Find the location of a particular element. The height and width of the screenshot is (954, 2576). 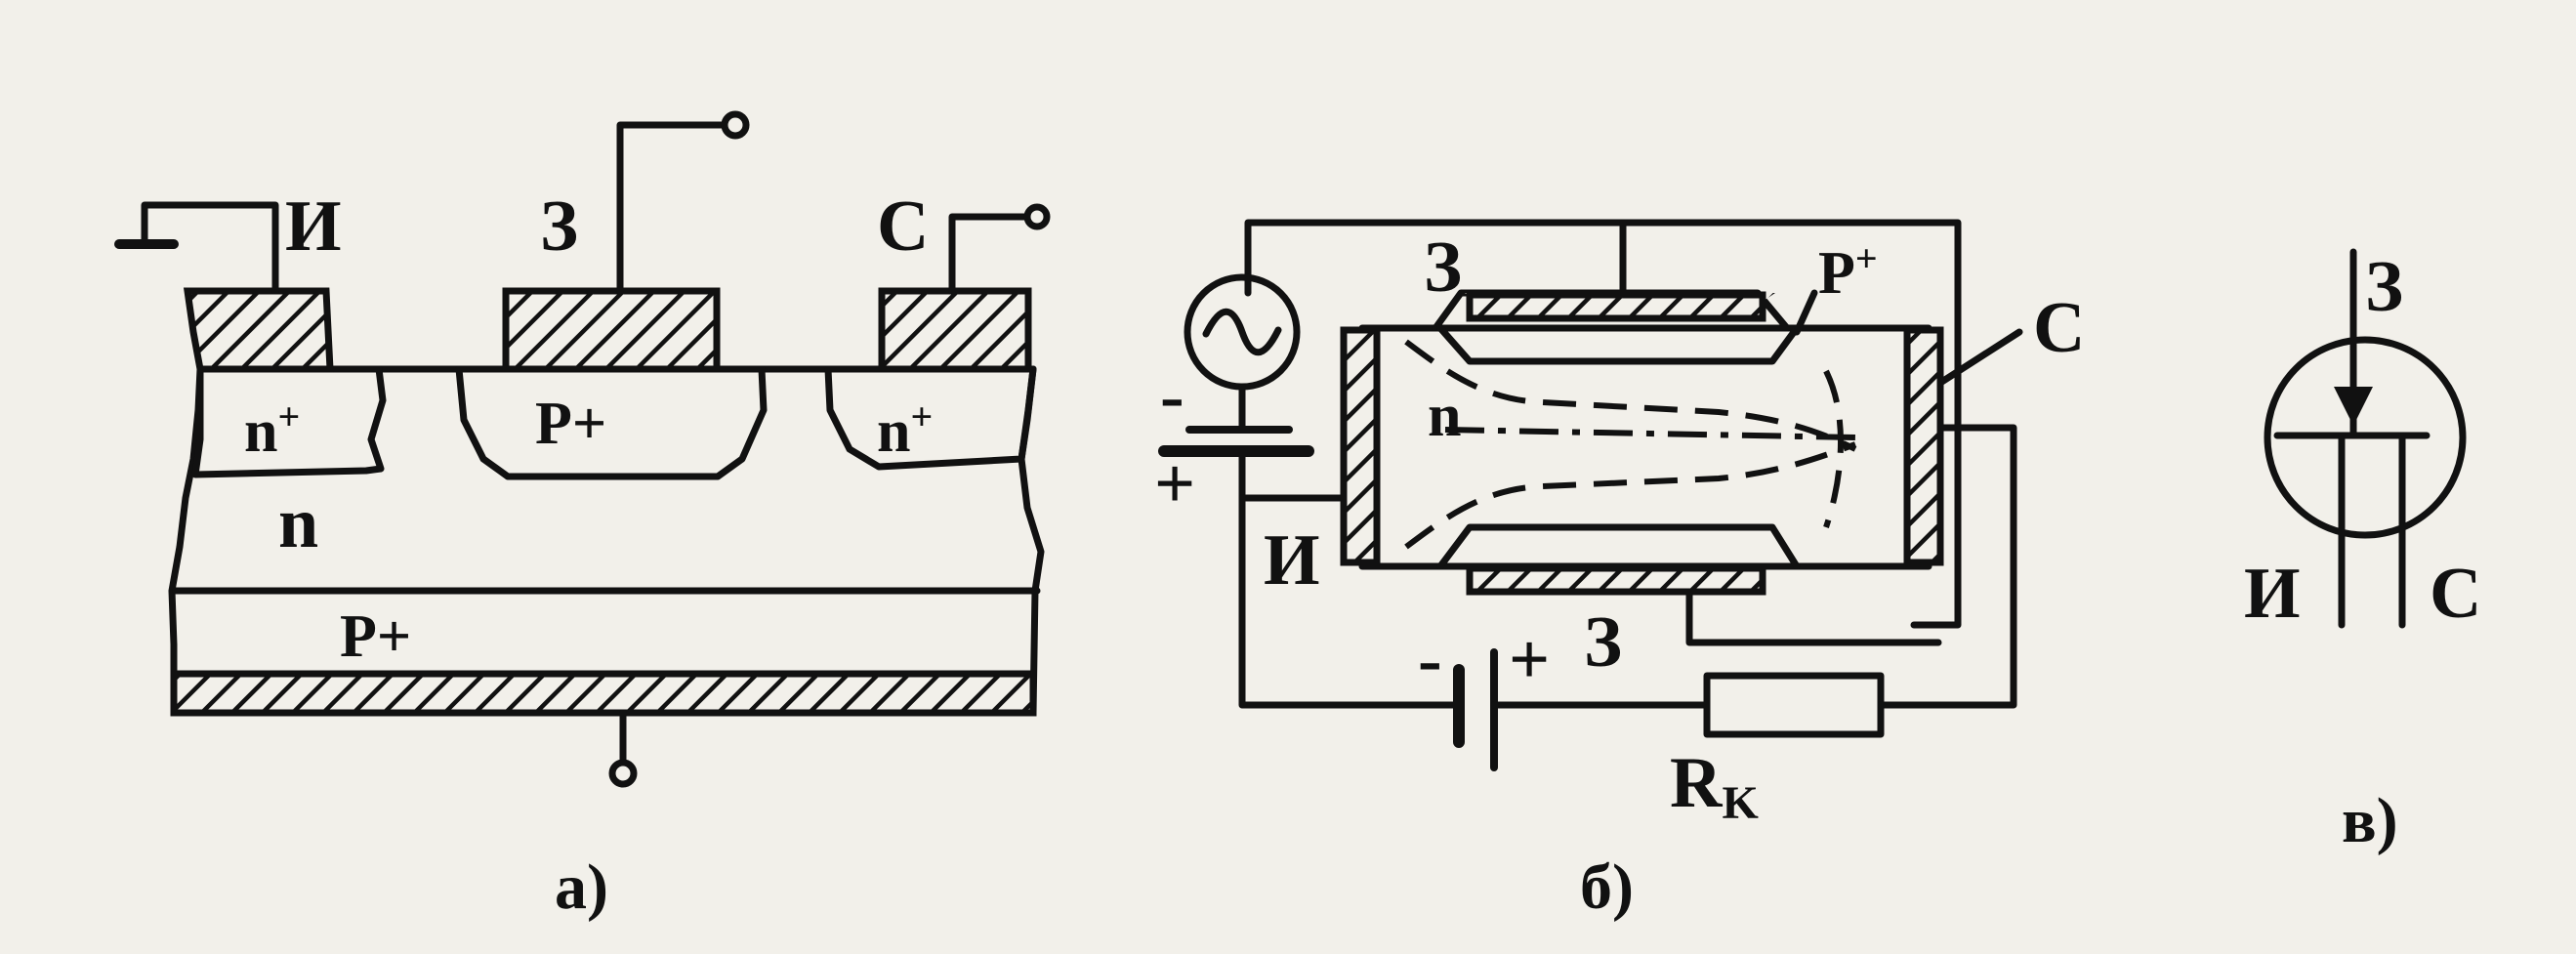

left-battery-to-source is located at coordinates (1294, 475).